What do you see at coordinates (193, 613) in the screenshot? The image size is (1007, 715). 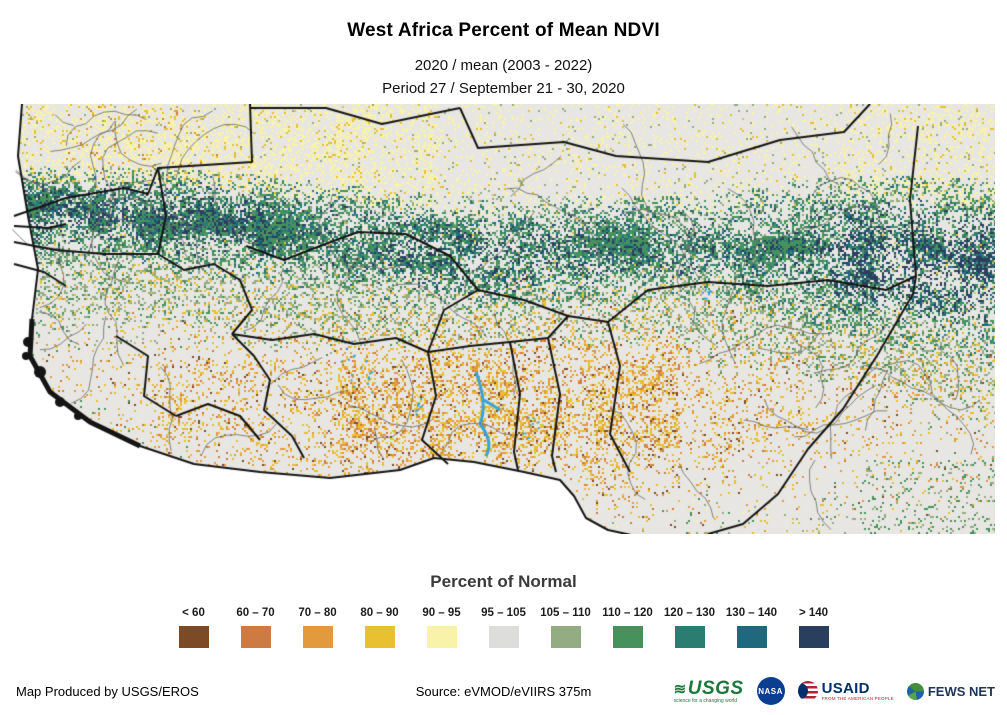 I see `legend-class-label: < 60` at bounding box center [193, 613].